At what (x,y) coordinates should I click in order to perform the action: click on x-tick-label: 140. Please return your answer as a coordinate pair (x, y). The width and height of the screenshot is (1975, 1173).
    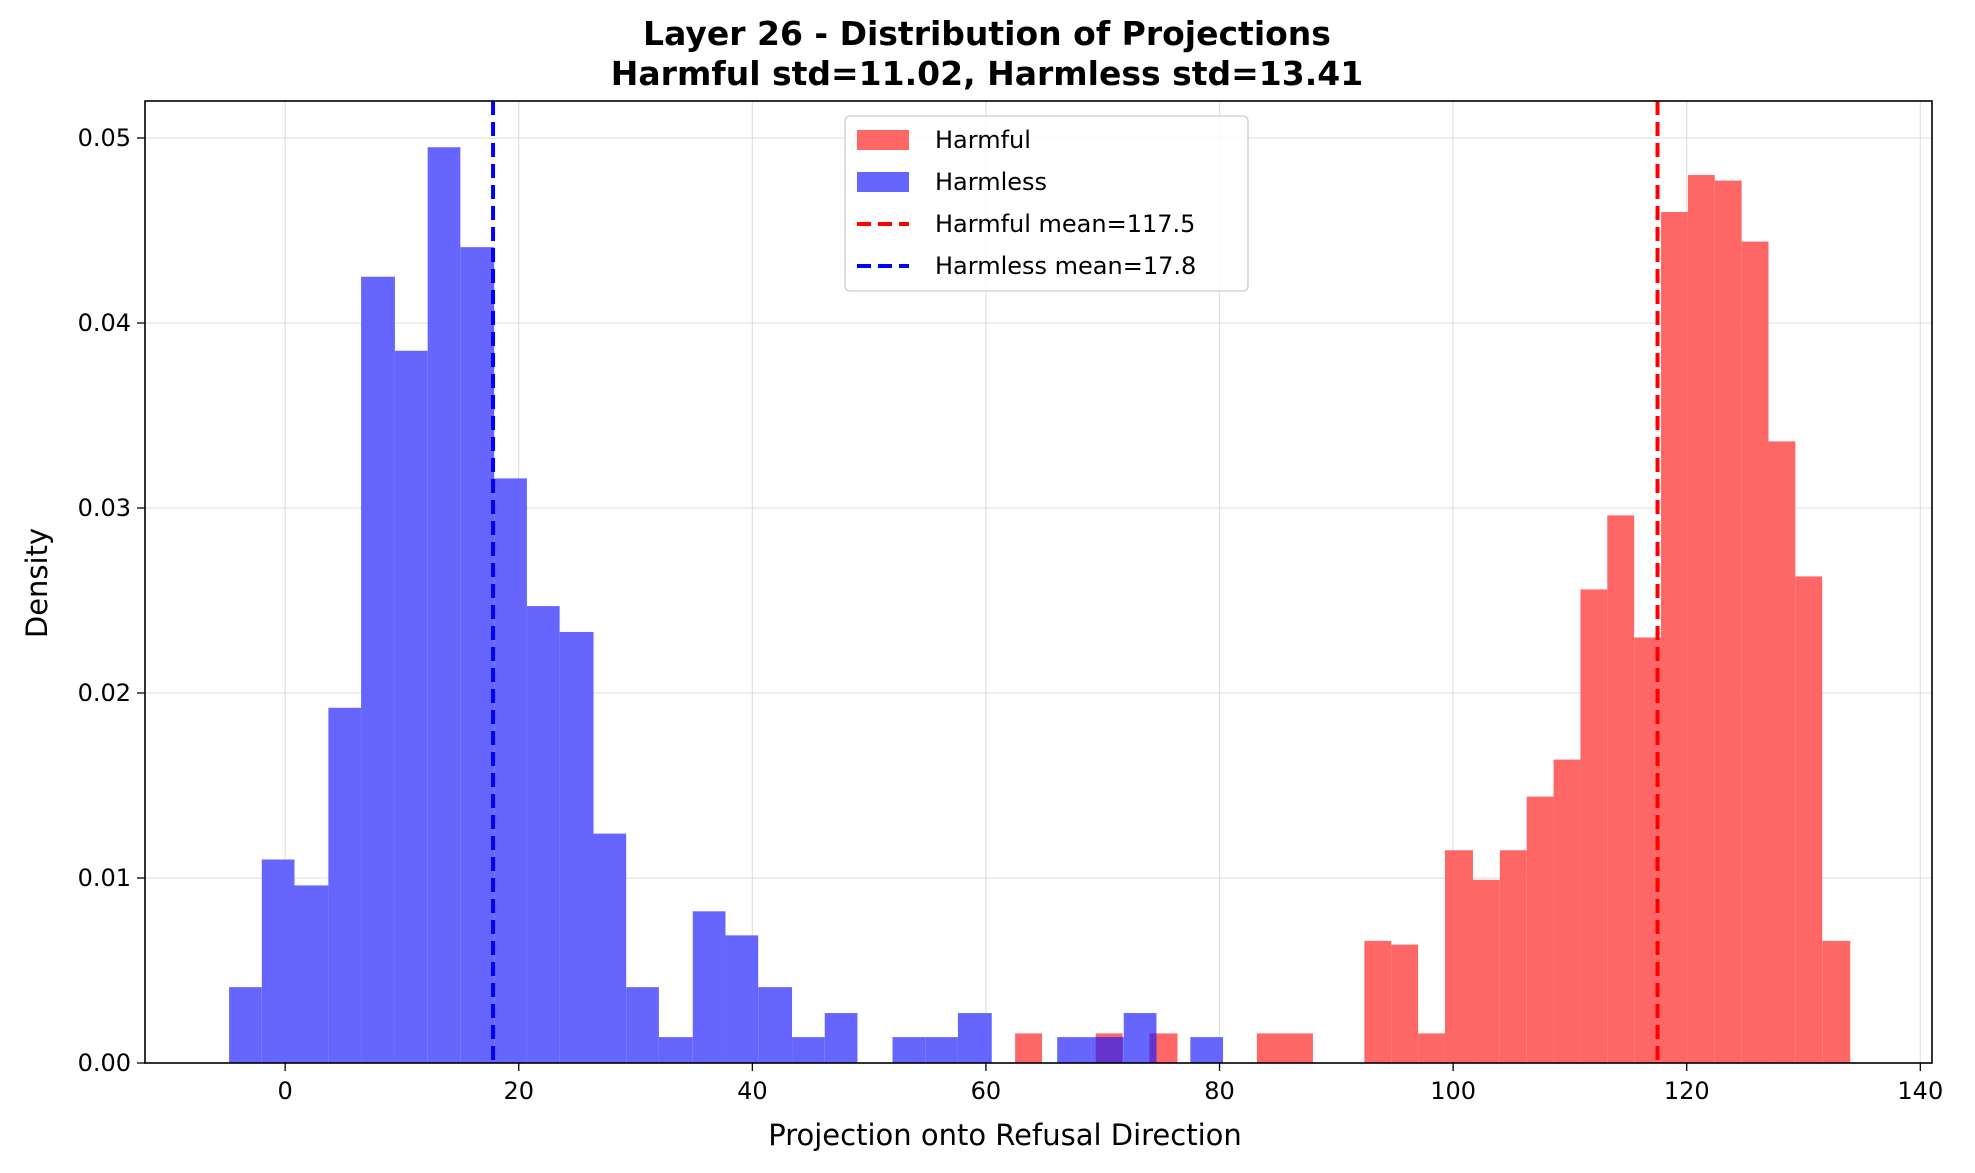
    Looking at the image, I should click on (1920, 1091).